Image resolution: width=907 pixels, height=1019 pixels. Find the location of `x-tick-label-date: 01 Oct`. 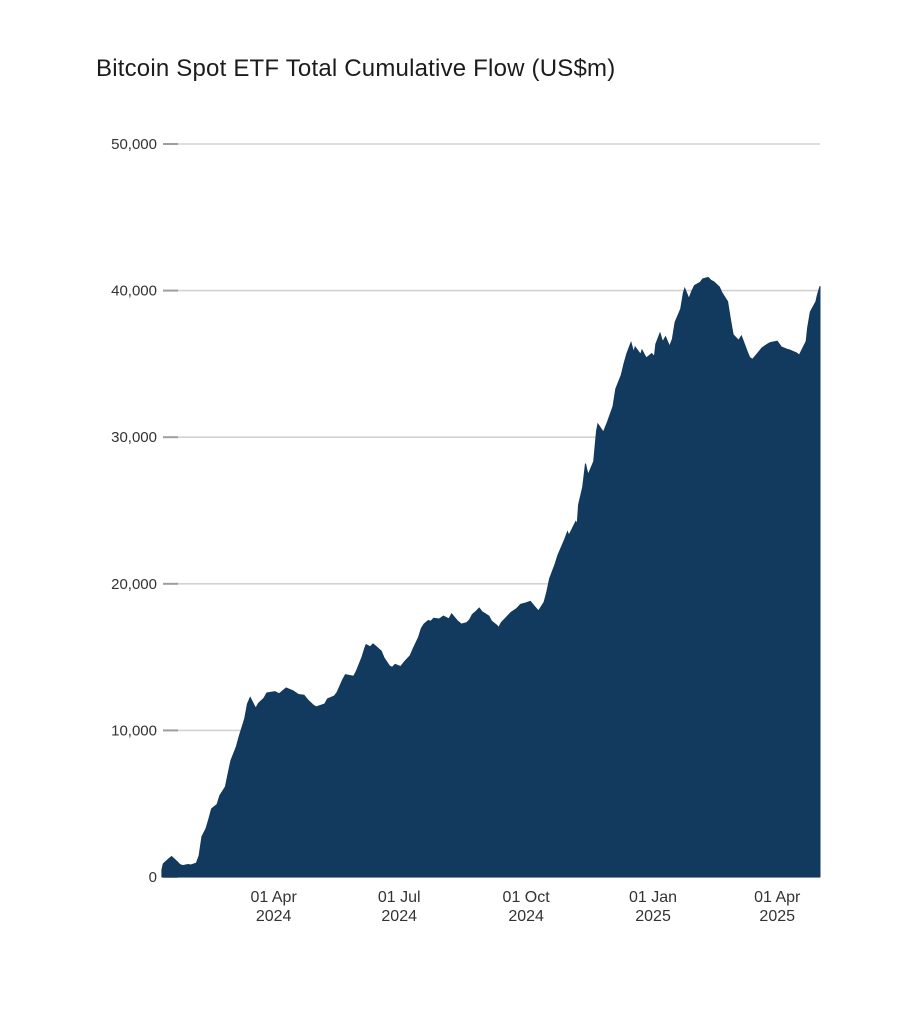

x-tick-label-date: 01 Oct is located at coordinates (527, 897).